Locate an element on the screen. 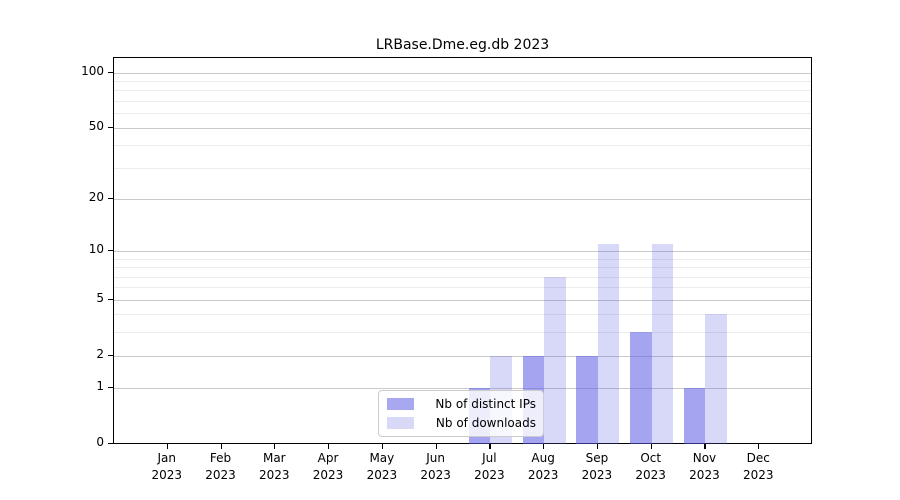  legend-item-distinct-ips: Nb of distinct IPs is located at coordinates (461, 404).